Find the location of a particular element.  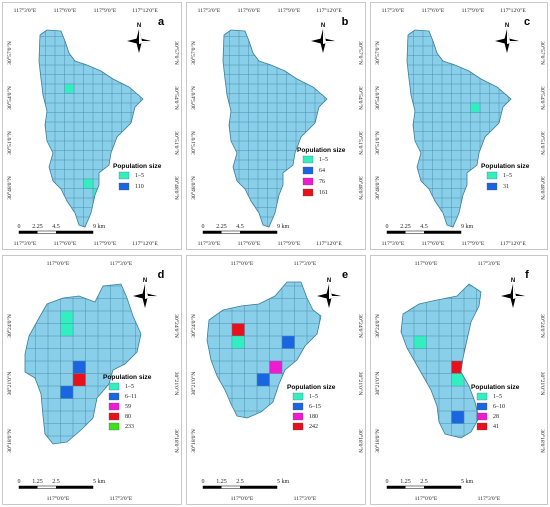

legend-label: 80 is located at coordinates (128, 417).